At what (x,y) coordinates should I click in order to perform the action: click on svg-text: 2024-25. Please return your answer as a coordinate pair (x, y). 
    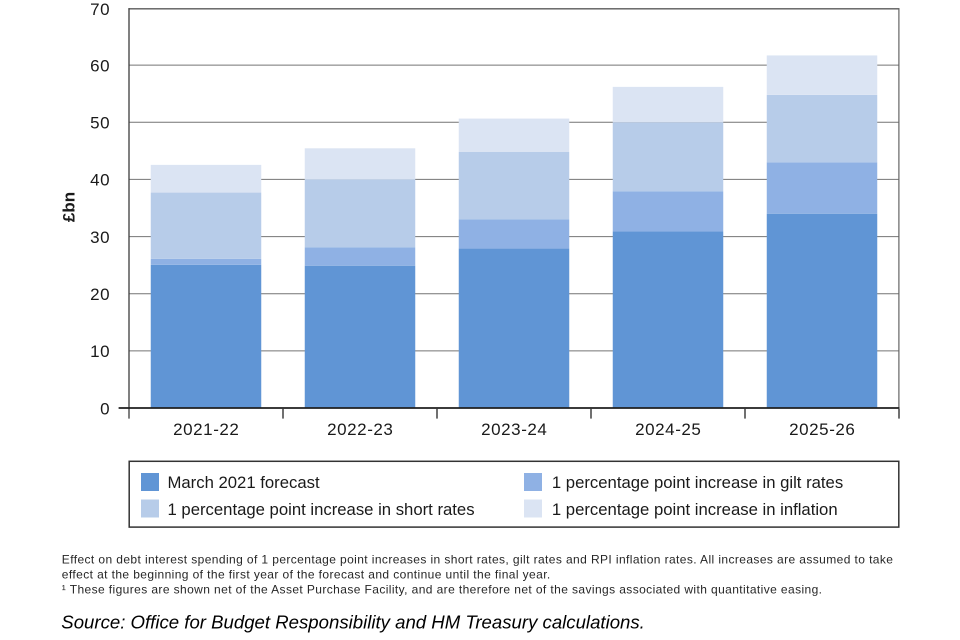
    Looking at the image, I should click on (668, 429).